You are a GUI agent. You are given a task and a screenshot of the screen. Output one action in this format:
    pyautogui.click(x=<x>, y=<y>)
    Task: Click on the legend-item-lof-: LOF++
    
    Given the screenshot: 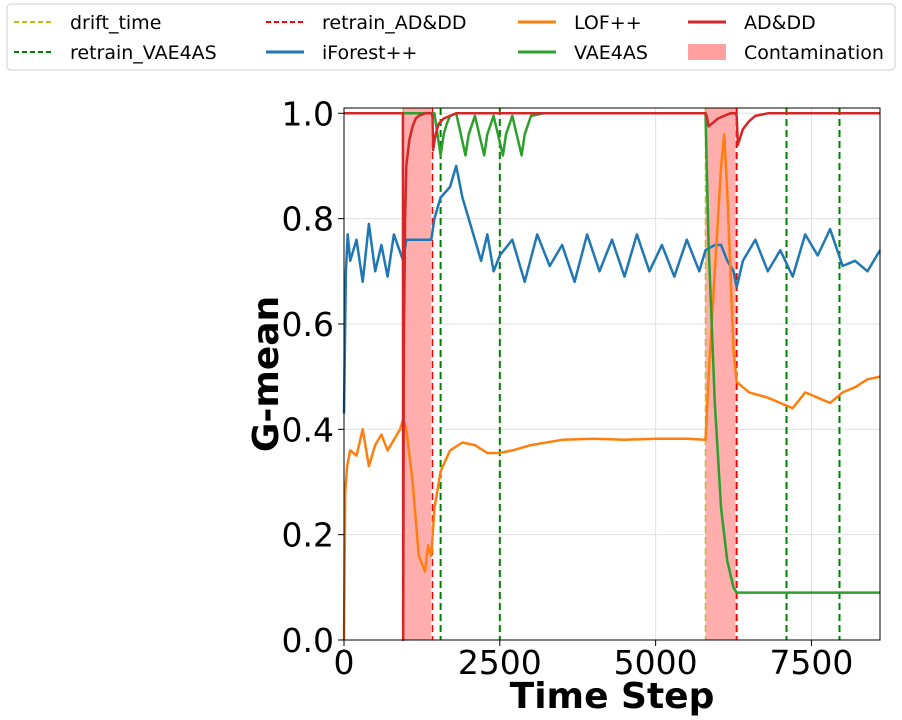 What is the action you would take?
    pyautogui.click(x=580, y=23)
    